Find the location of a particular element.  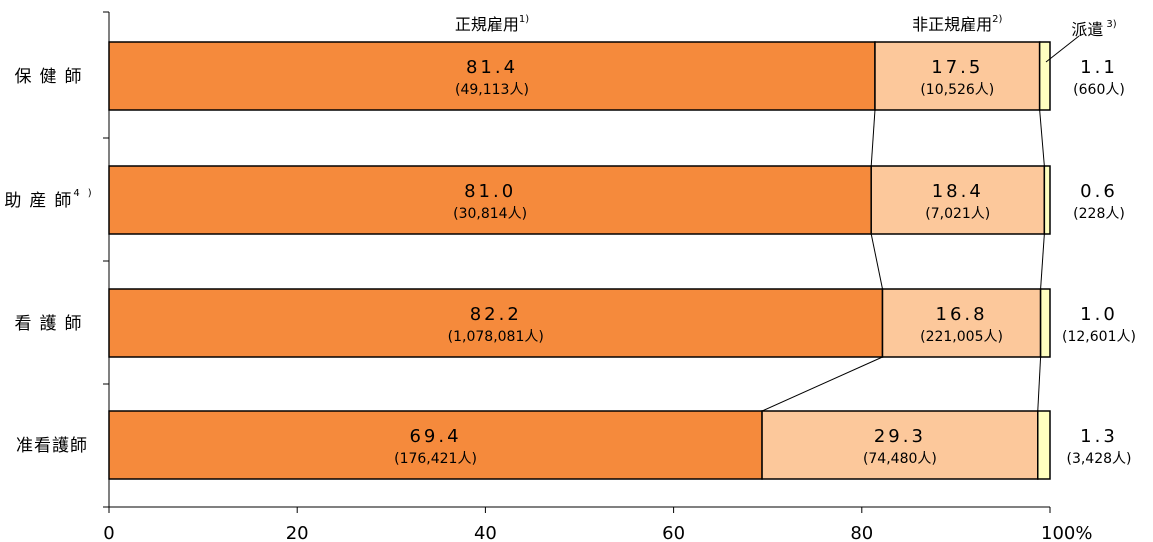

value-label: 0.6 is located at coordinates (1099, 191).